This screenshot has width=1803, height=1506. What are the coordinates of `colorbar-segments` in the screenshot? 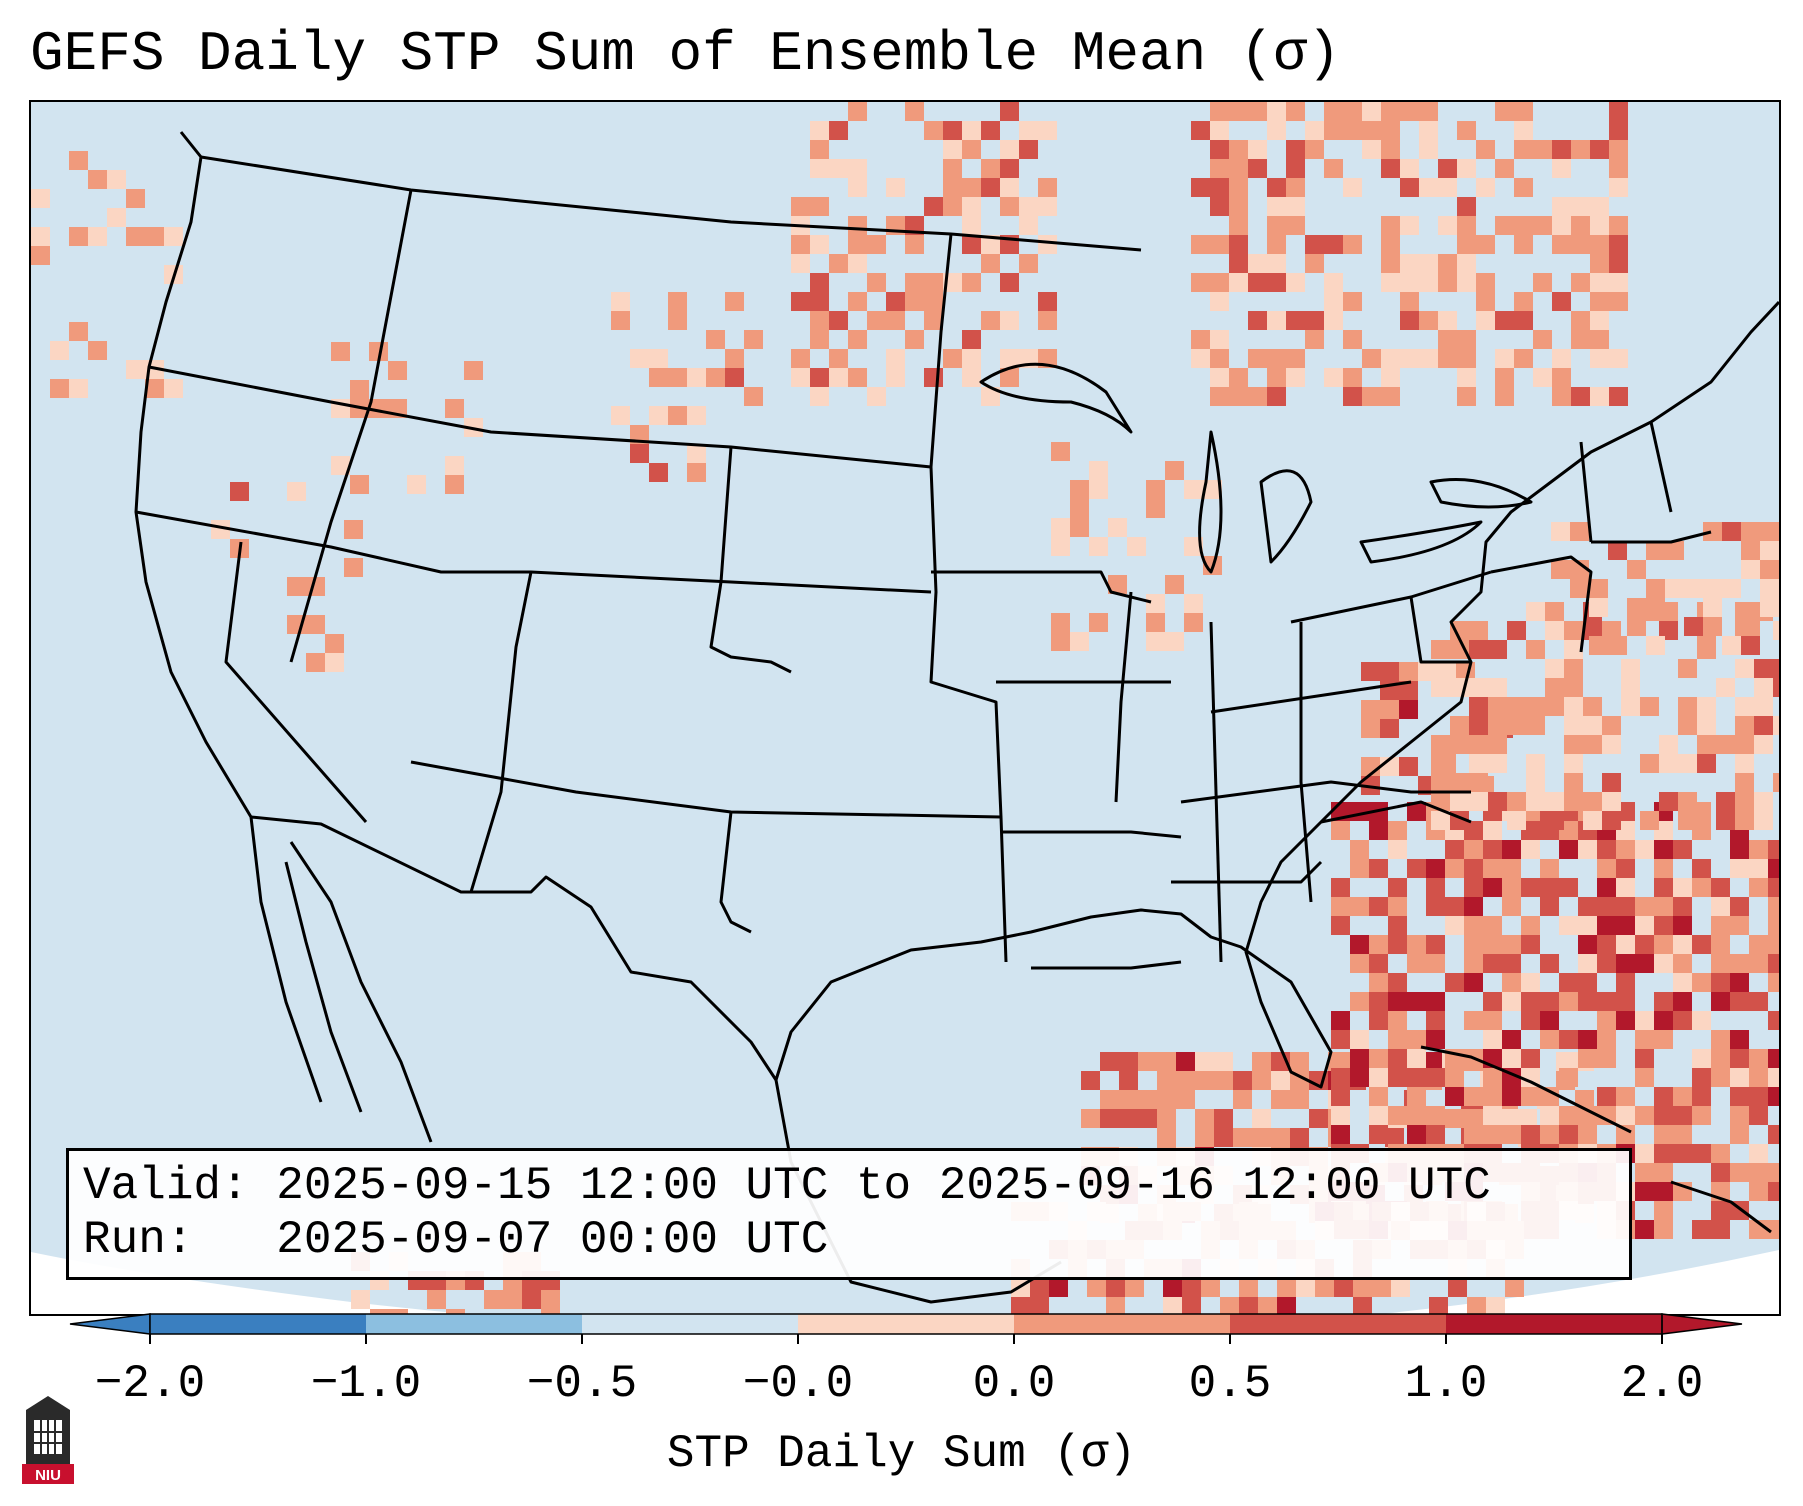 It's located at (906, 1324).